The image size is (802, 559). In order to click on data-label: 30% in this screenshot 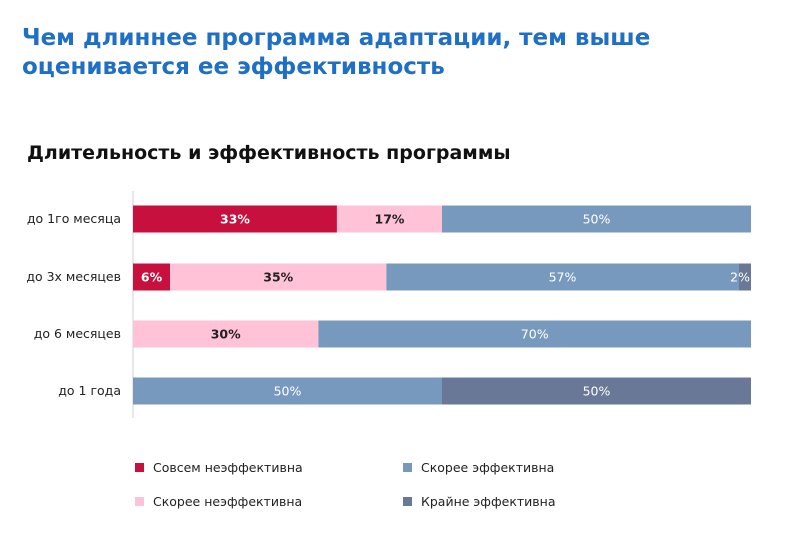, I will do `click(226, 334)`.